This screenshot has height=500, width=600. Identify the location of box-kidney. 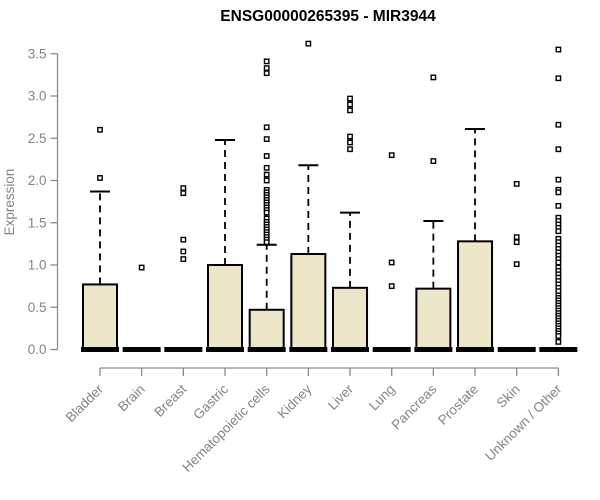
(308, 196).